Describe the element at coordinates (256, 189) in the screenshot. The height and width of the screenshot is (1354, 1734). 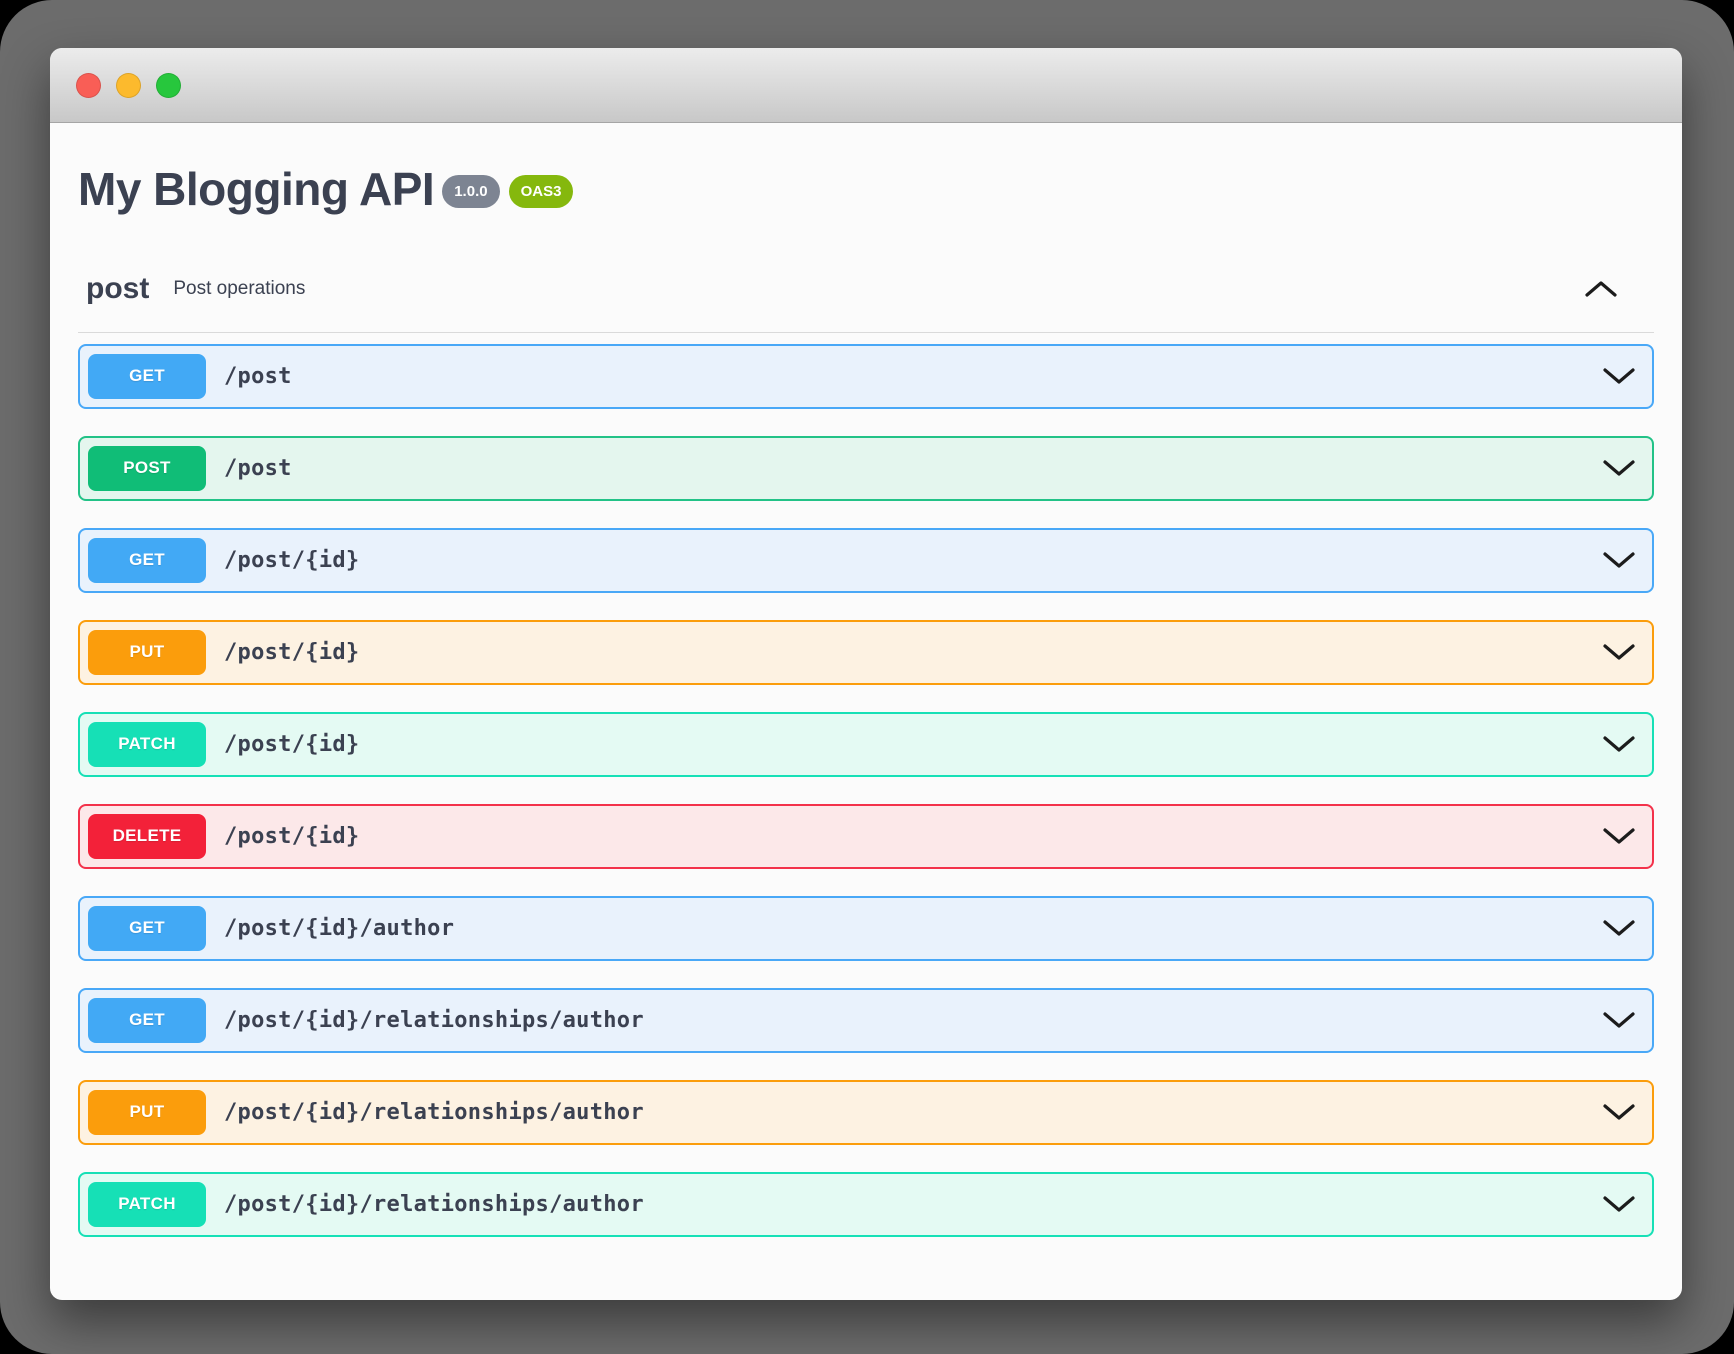
I see `page-title: My Blogging API` at that location.